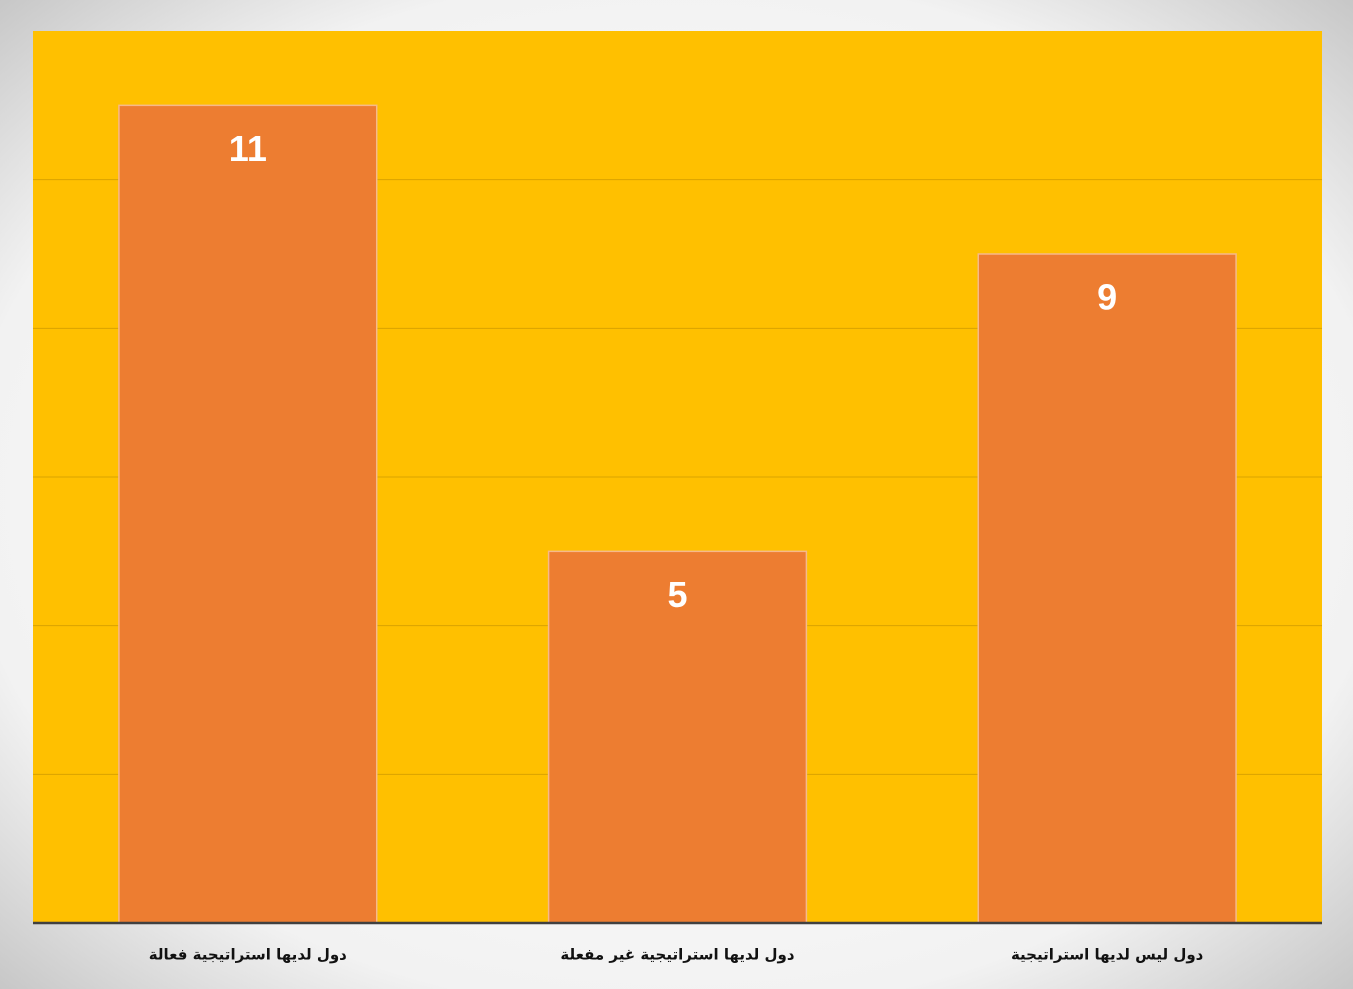  Describe the element at coordinates (248, 148) in the screenshot. I see `data-label: 11` at that location.